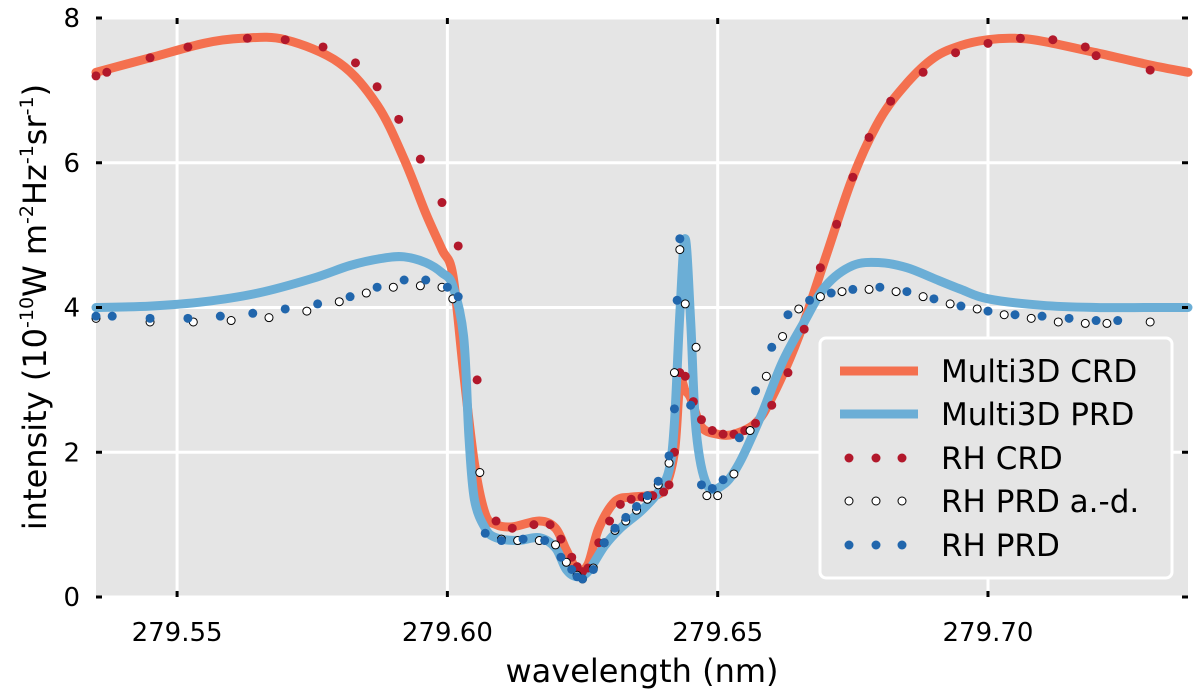  I want to click on legend-item-rh-prd-ad: RH PRD a.-d., so click(991, 502).